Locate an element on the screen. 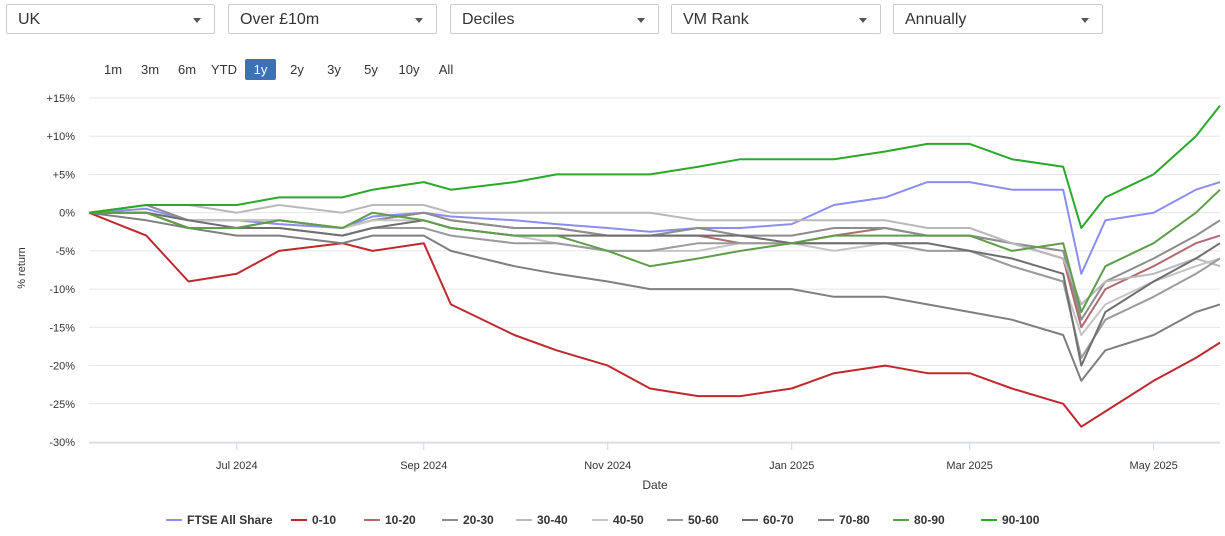  y-tick-label: -25% is located at coordinates (62, 405).